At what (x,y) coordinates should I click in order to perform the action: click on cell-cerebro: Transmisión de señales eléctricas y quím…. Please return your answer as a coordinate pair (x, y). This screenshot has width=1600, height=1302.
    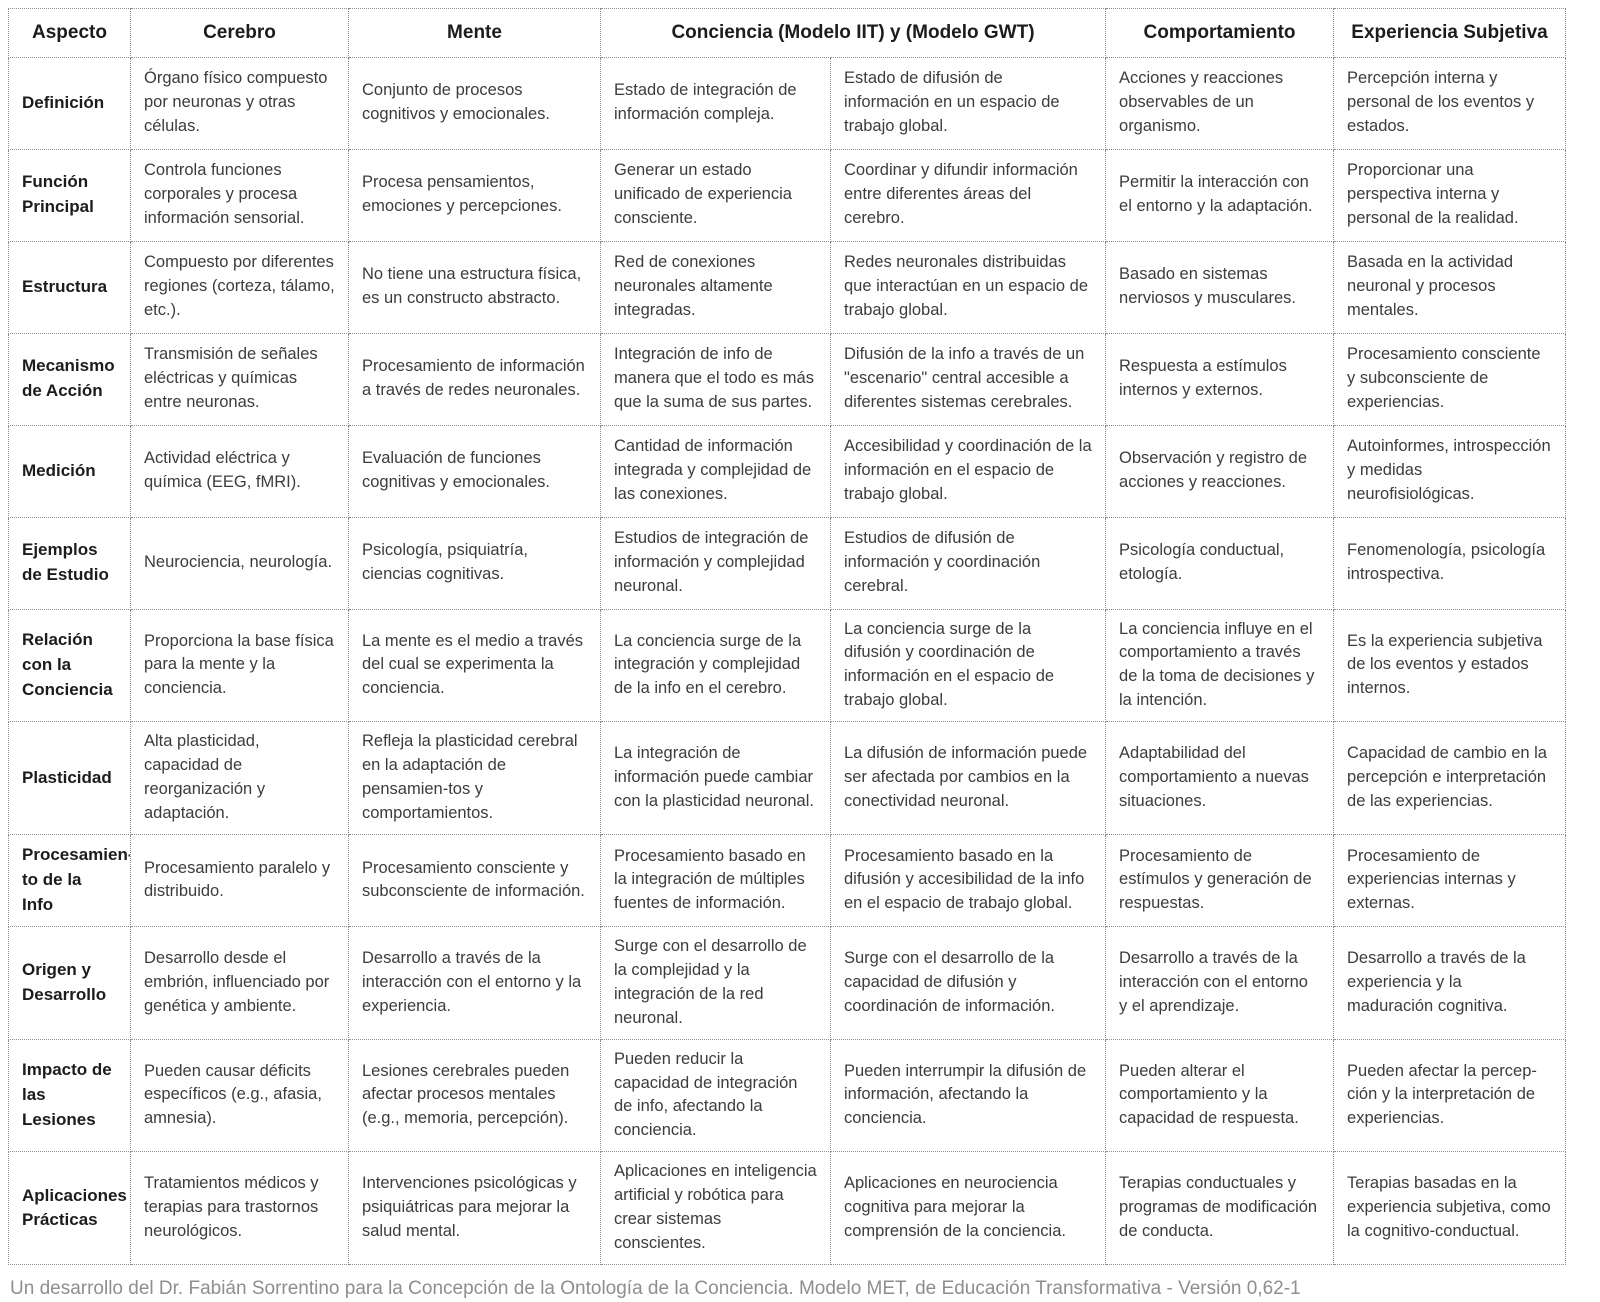
    Looking at the image, I should click on (239, 379).